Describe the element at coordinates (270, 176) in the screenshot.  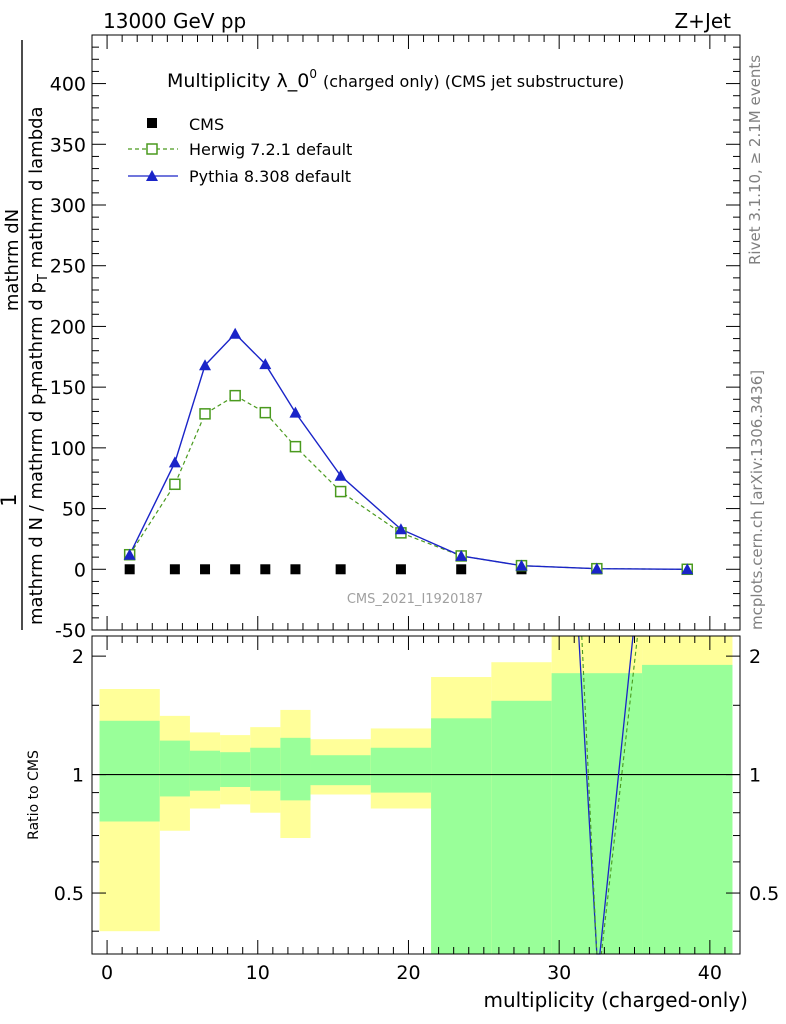
I see `legend-pythia-label: Pythia 8.308 default` at that location.